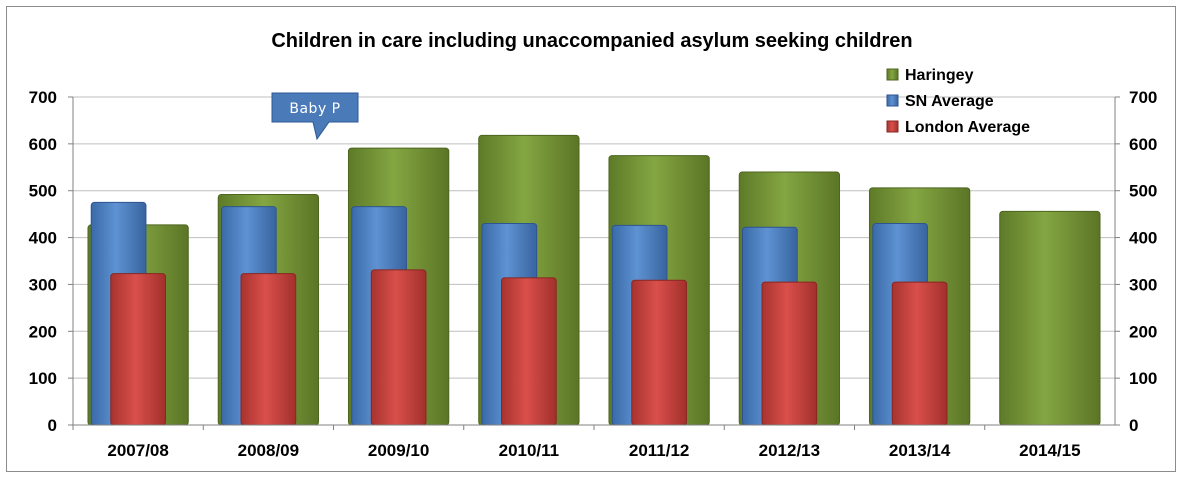 Image resolution: width=1184 pixels, height=480 pixels. I want to click on y-tick-label-left: 200, so click(43, 331).